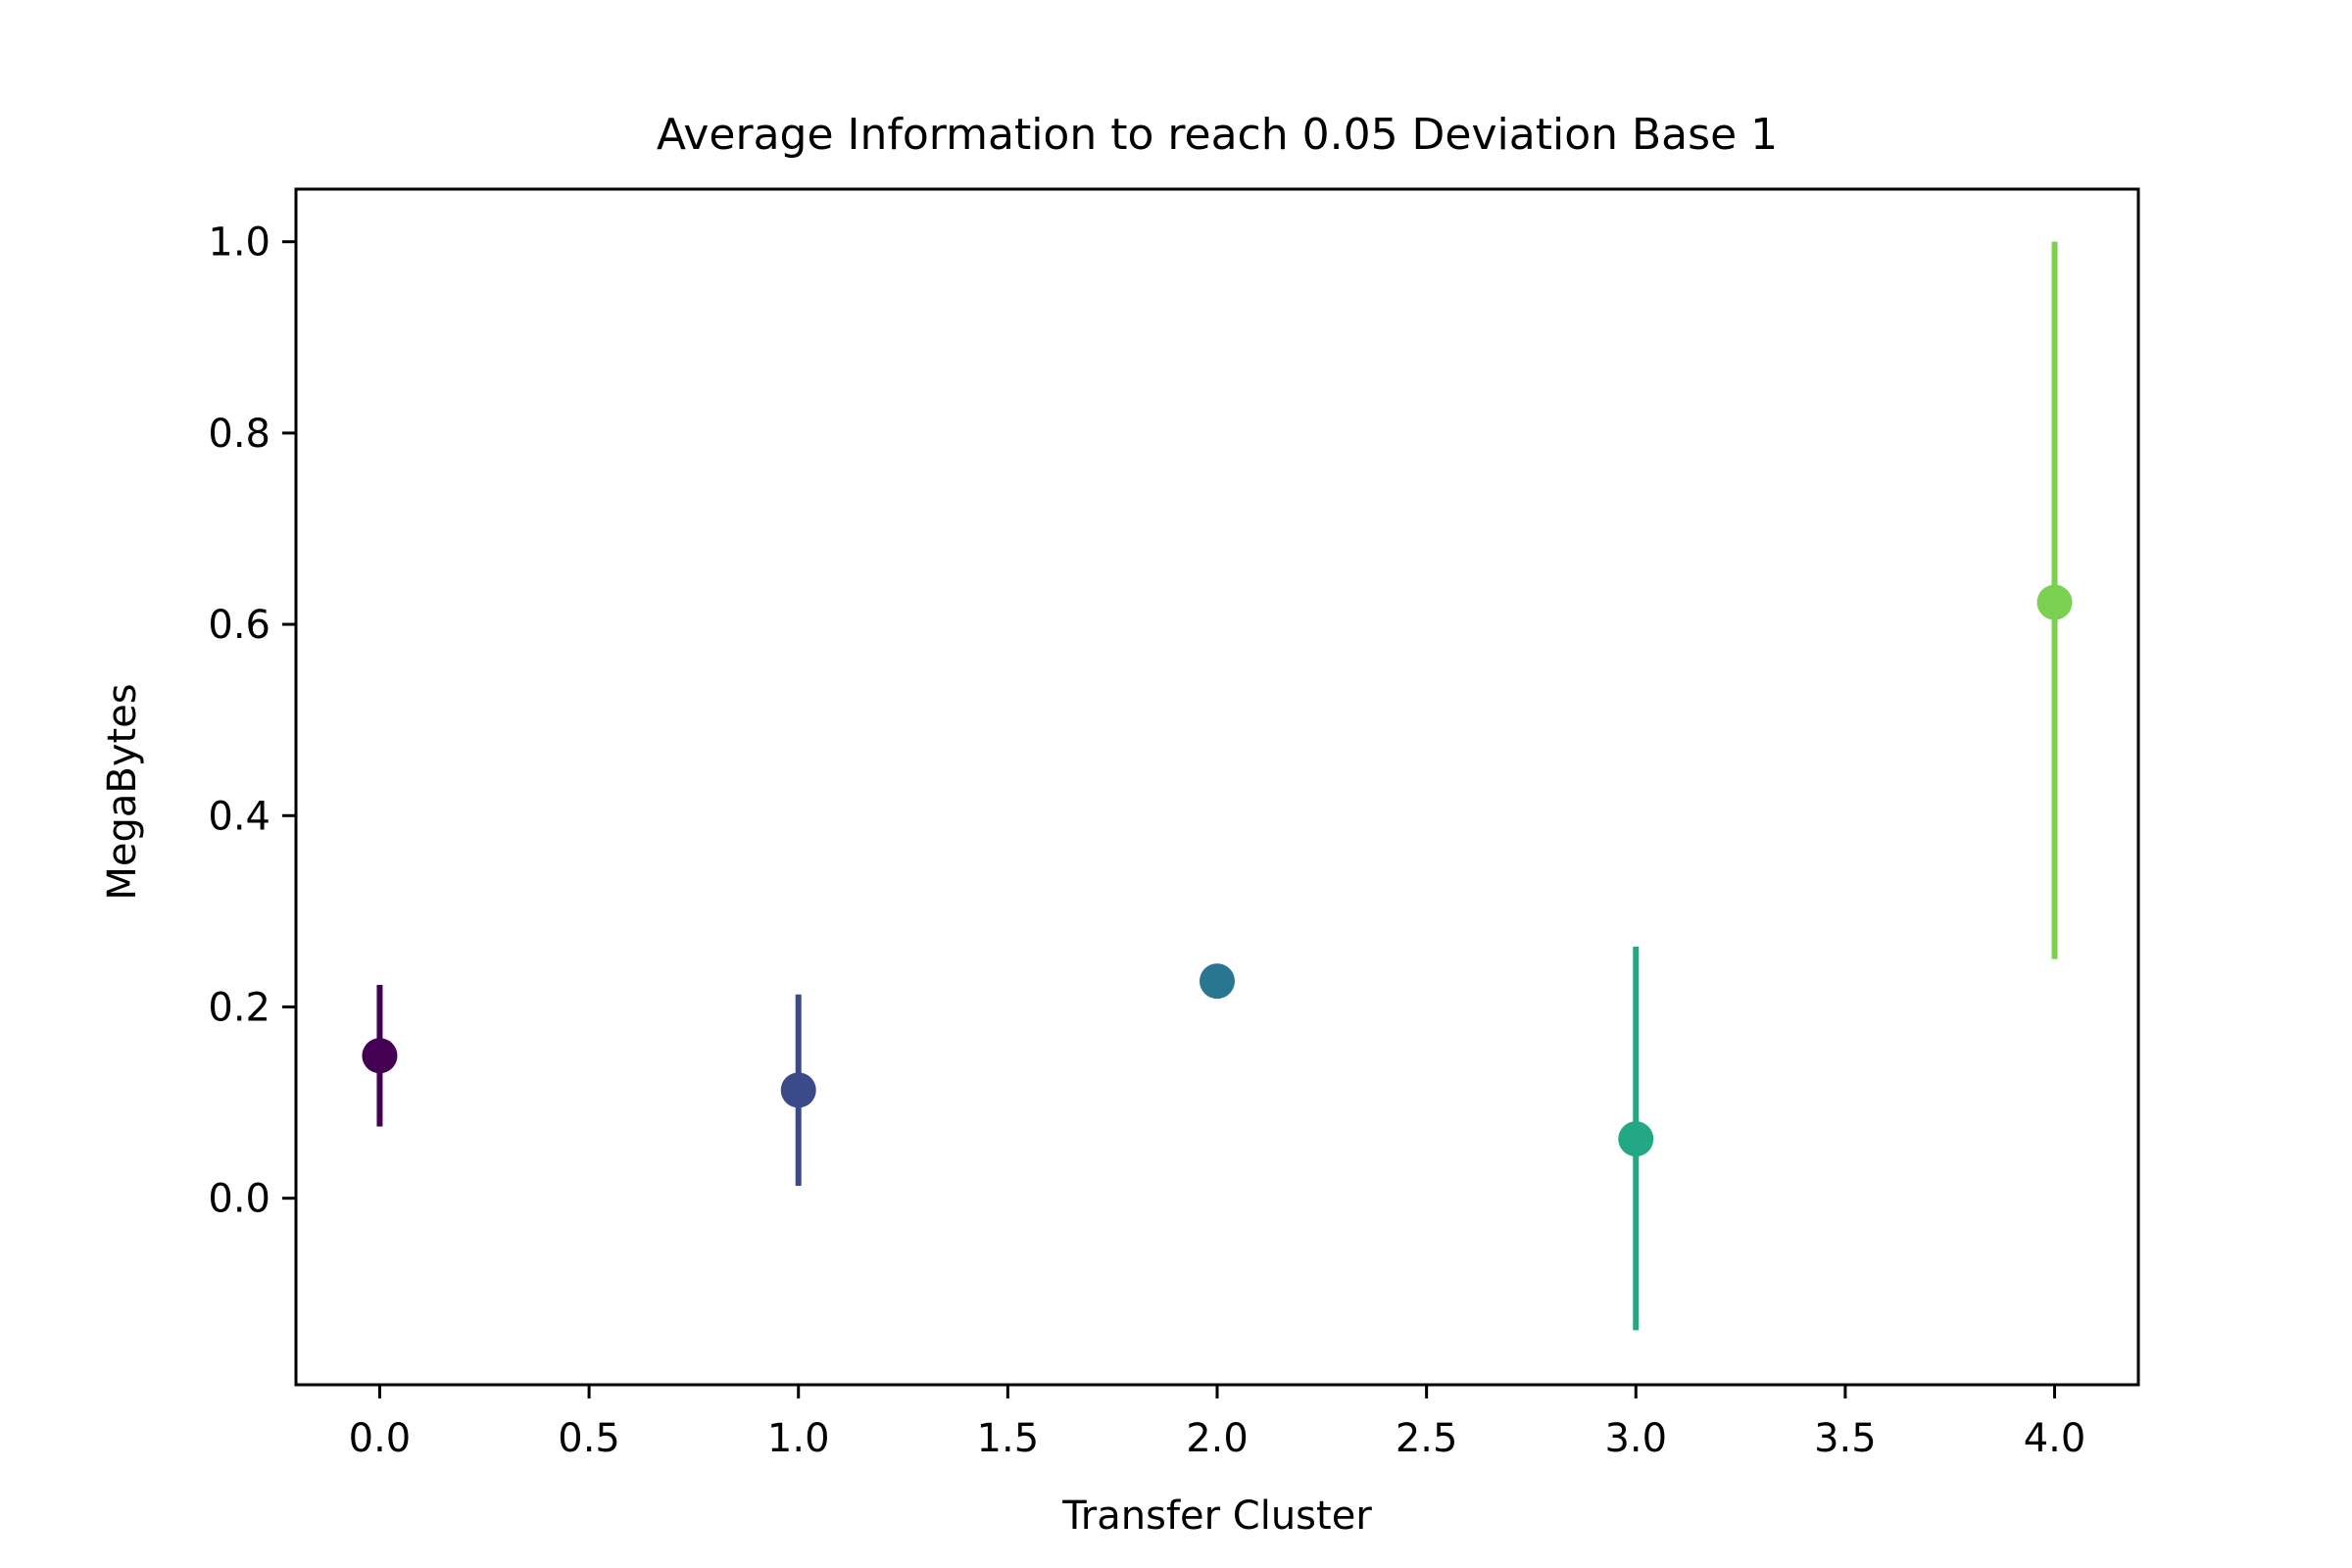 Image resolution: width=2352 pixels, height=1568 pixels. What do you see at coordinates (1427, 1438) in the screenshot?
I see `x-tick-label: 2.5` at bounding box center [1427, 1438].